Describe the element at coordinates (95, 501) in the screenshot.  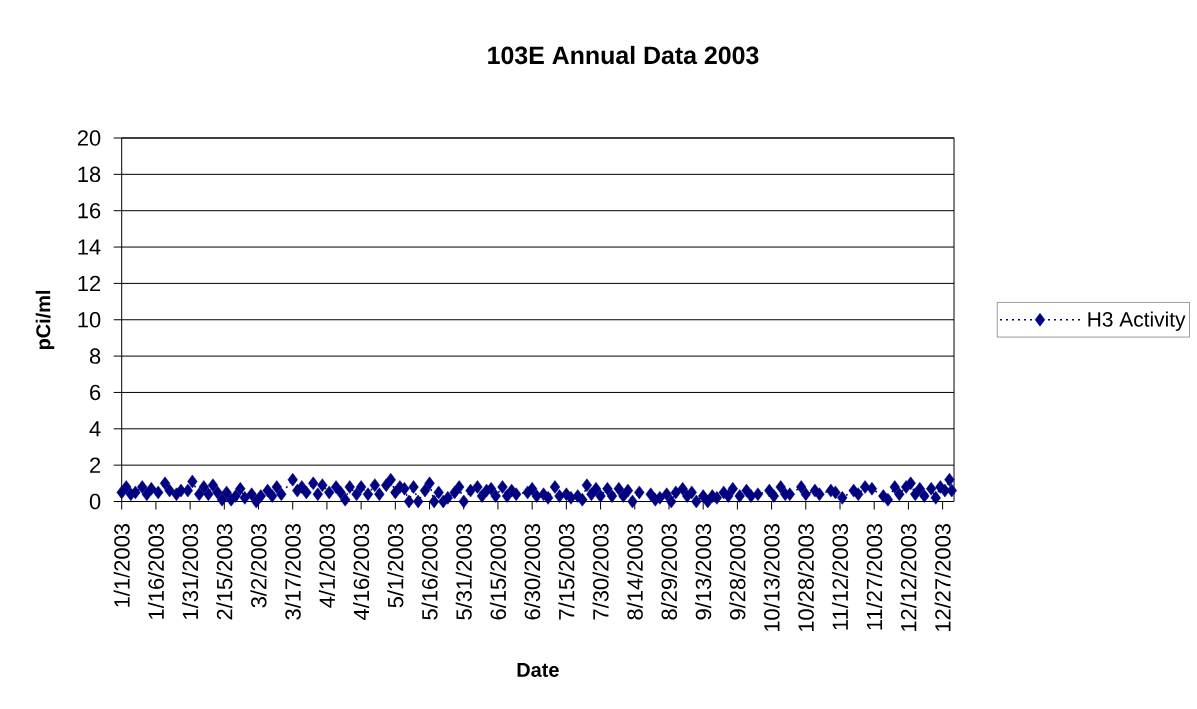
I see `y-tick-label: 0` at that location.